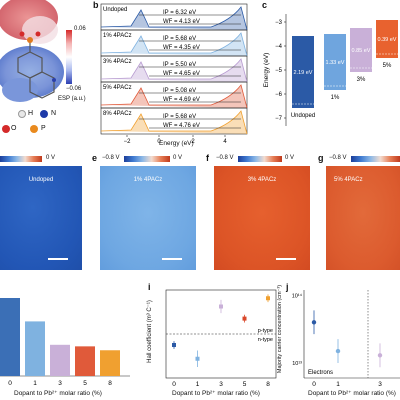 This screenshot has width=400, height=400. I want to click on i-x-tick-label: 8, so click(268, 384).